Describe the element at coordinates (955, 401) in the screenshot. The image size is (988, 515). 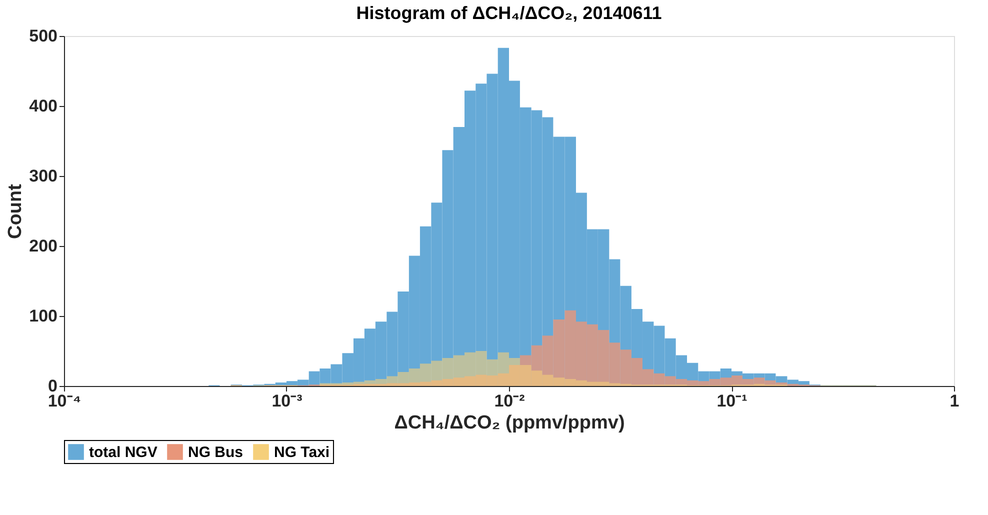
I see `x-tick-label: 1` at that location.